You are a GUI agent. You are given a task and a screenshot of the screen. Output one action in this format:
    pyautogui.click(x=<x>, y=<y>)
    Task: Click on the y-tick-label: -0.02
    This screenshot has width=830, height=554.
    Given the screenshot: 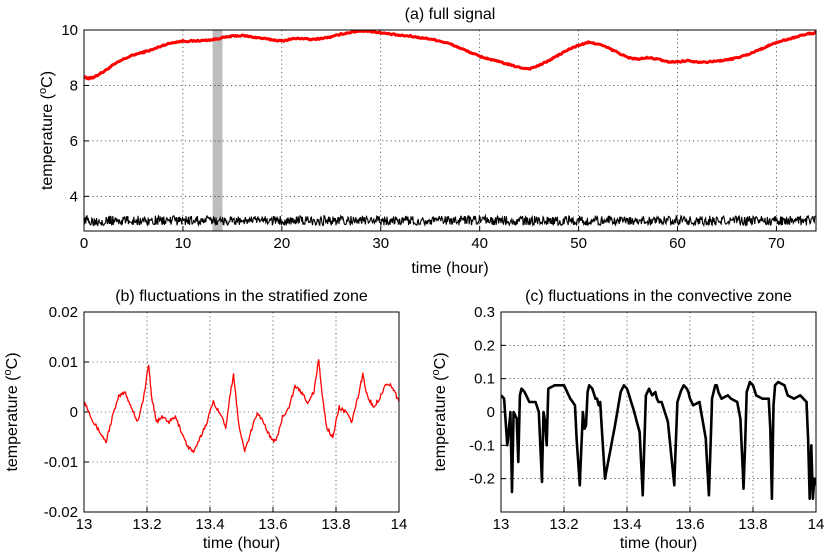 What is the action you would take?
    pyautogui.click(x=61, y=512)
    